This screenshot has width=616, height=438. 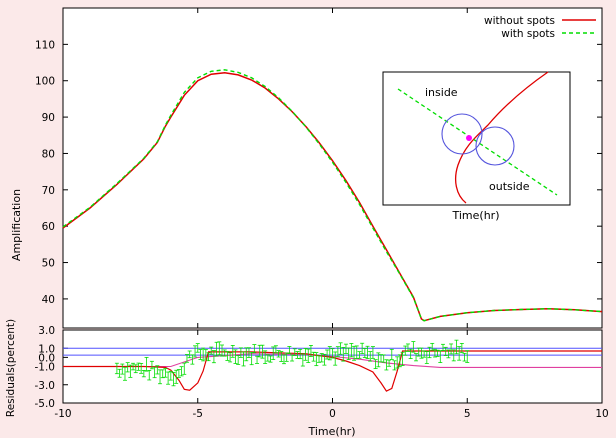 What do you see at coordinates (48, 227) in the screenshot?
I see `main-y-tick-label: 60` at bounding box center [48, 227].